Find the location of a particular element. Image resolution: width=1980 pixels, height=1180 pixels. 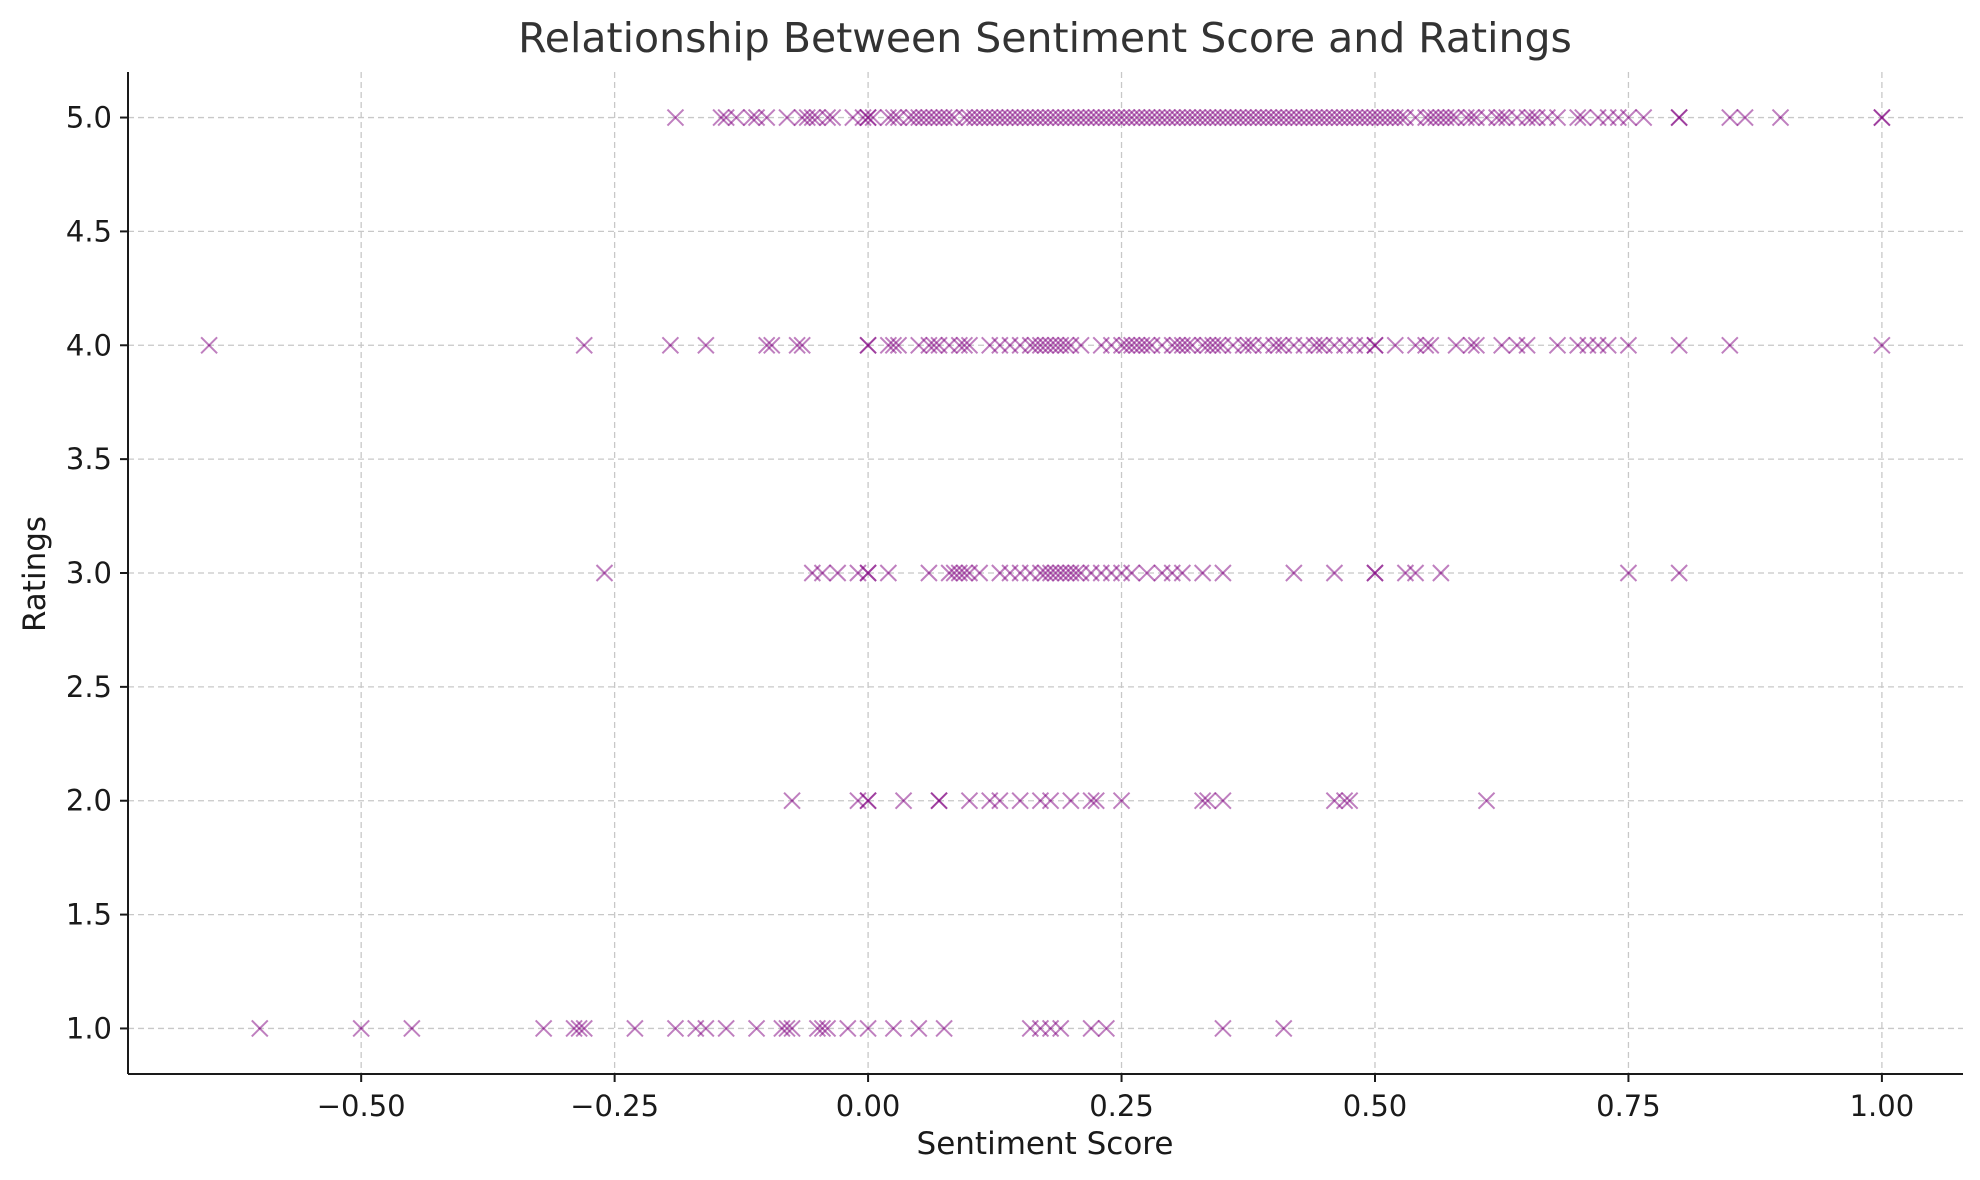

y-tick-label: 2.0 is located at coordinates (89, 801).